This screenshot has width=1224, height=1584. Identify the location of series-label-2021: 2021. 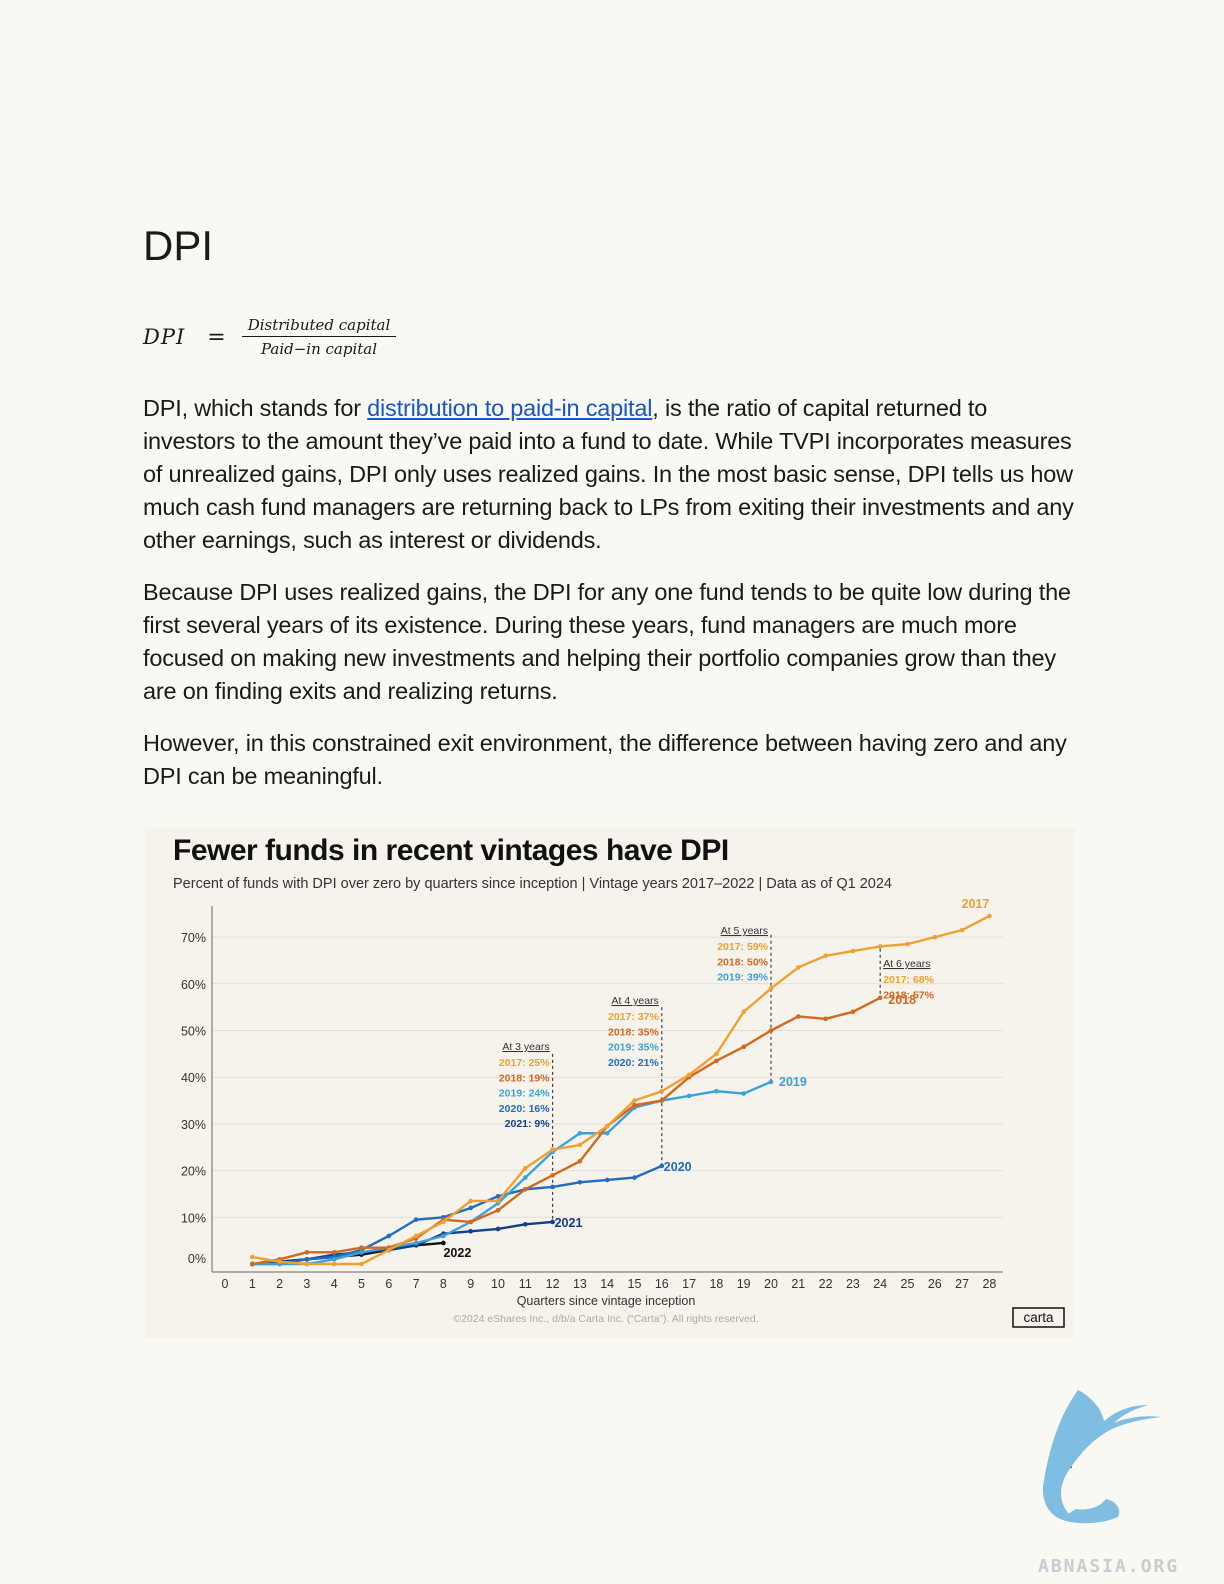
(569, 1223).